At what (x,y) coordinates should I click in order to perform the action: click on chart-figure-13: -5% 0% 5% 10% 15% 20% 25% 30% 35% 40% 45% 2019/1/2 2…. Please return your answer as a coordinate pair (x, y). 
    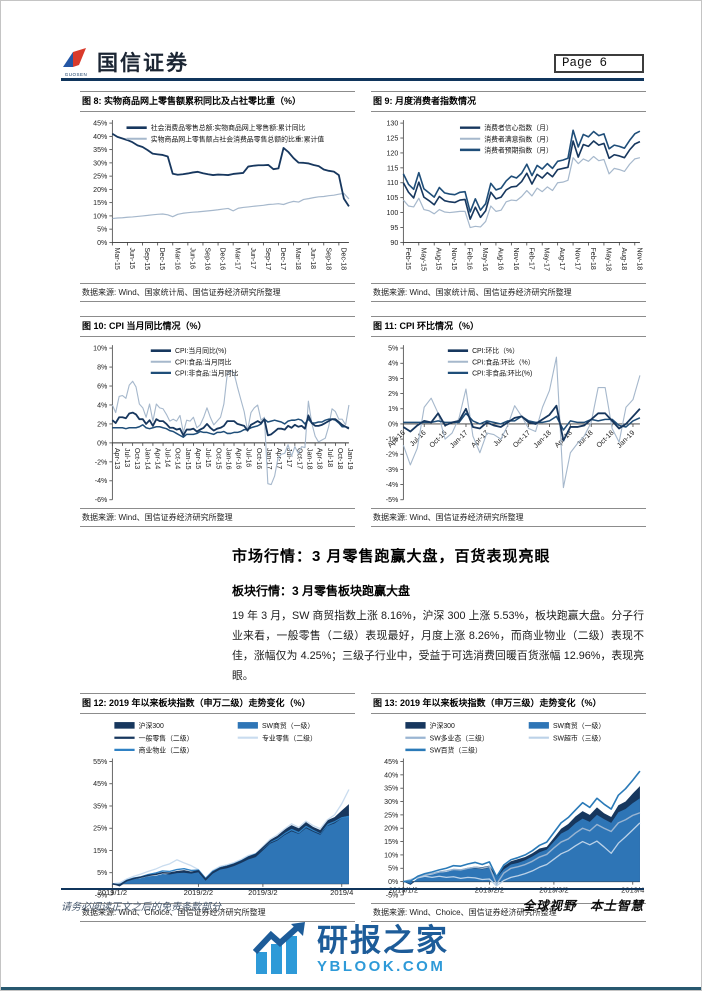
    Looking at the image, I should click on (514, 810).